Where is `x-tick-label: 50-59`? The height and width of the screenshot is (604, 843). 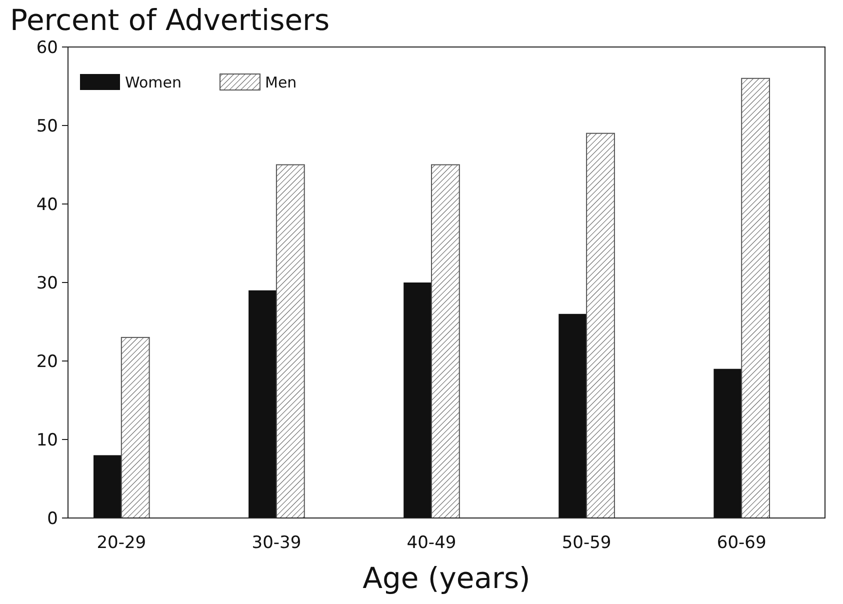 x-tick-label: 50-59 is located at coordinates (587, 543).